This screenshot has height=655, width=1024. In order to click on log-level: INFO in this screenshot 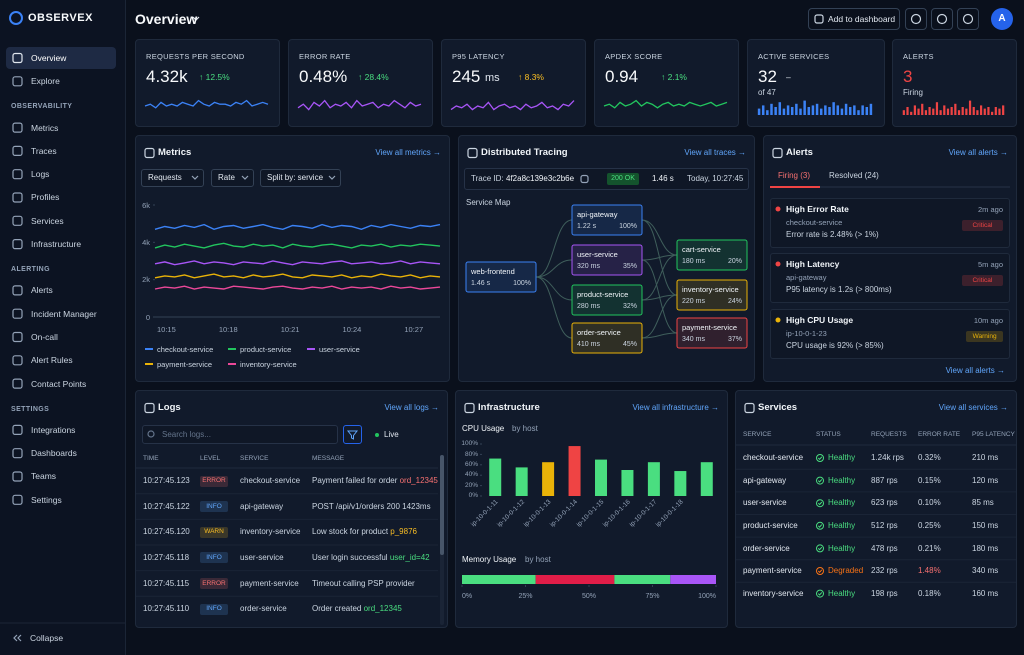, I will do `click(214, 609)`.